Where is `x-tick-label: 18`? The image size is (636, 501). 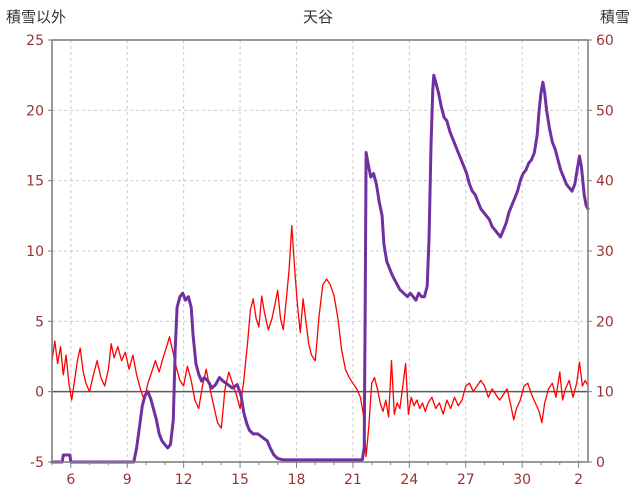 x-tick-label: 18 is located at coordinates (297, 480).